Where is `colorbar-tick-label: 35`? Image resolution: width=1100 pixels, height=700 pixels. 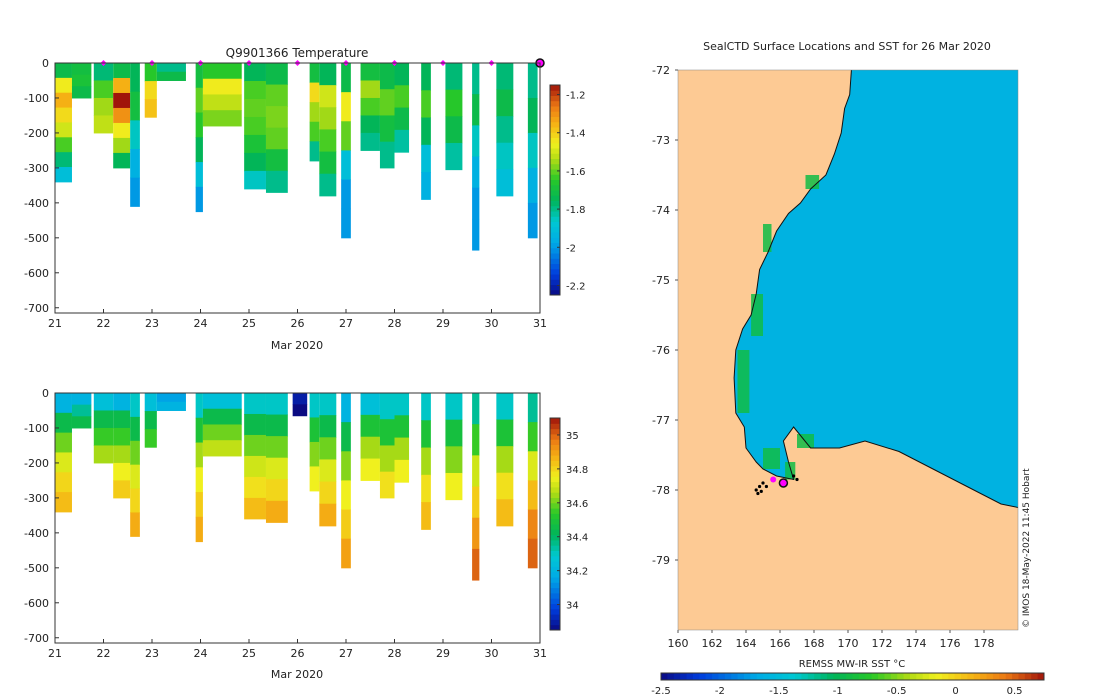
colorbar-tick-label: 35 is located at coordinates (572, 436).